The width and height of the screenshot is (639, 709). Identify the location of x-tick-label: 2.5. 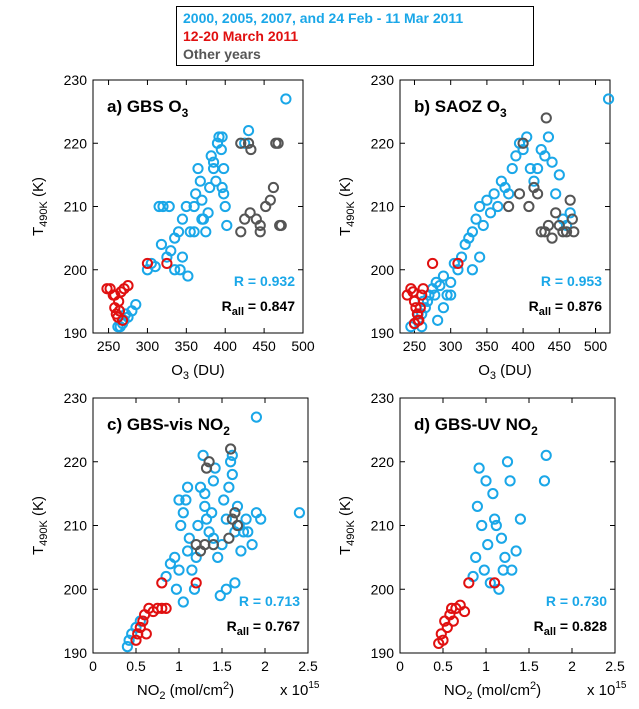
(308, 666).